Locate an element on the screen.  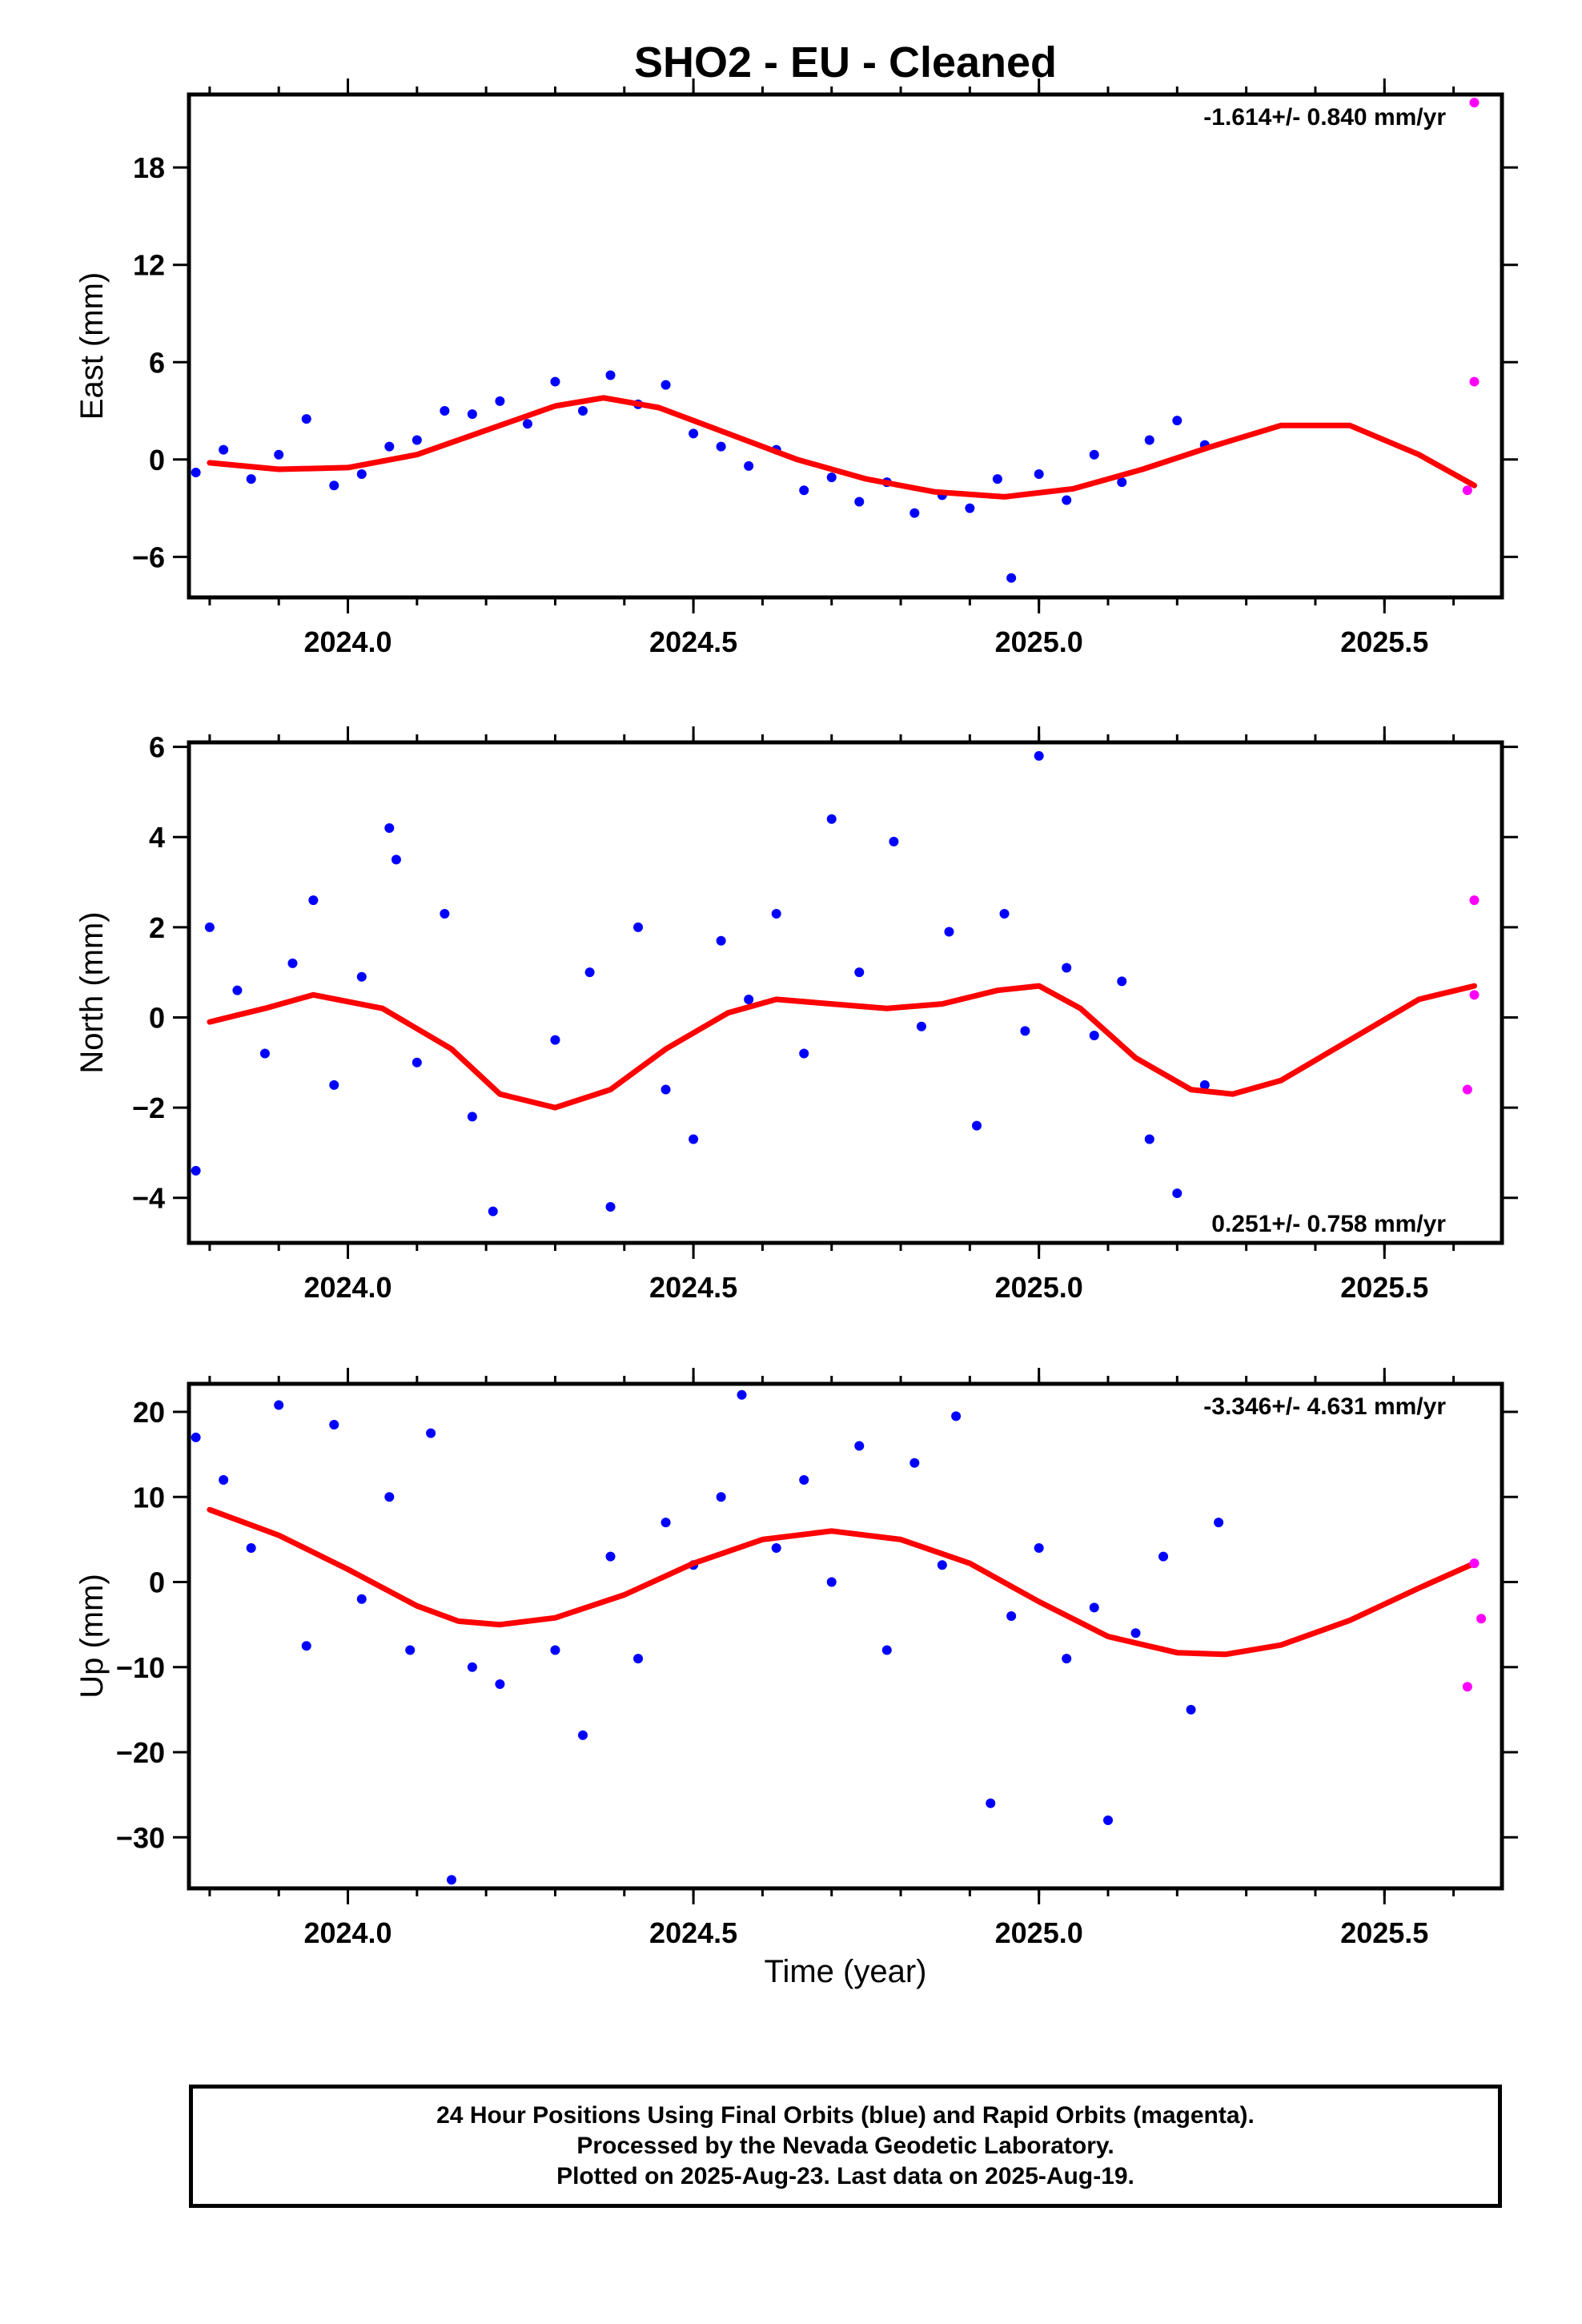
x-tick-label: 2025.0 is located at coordinates (1039, 641).